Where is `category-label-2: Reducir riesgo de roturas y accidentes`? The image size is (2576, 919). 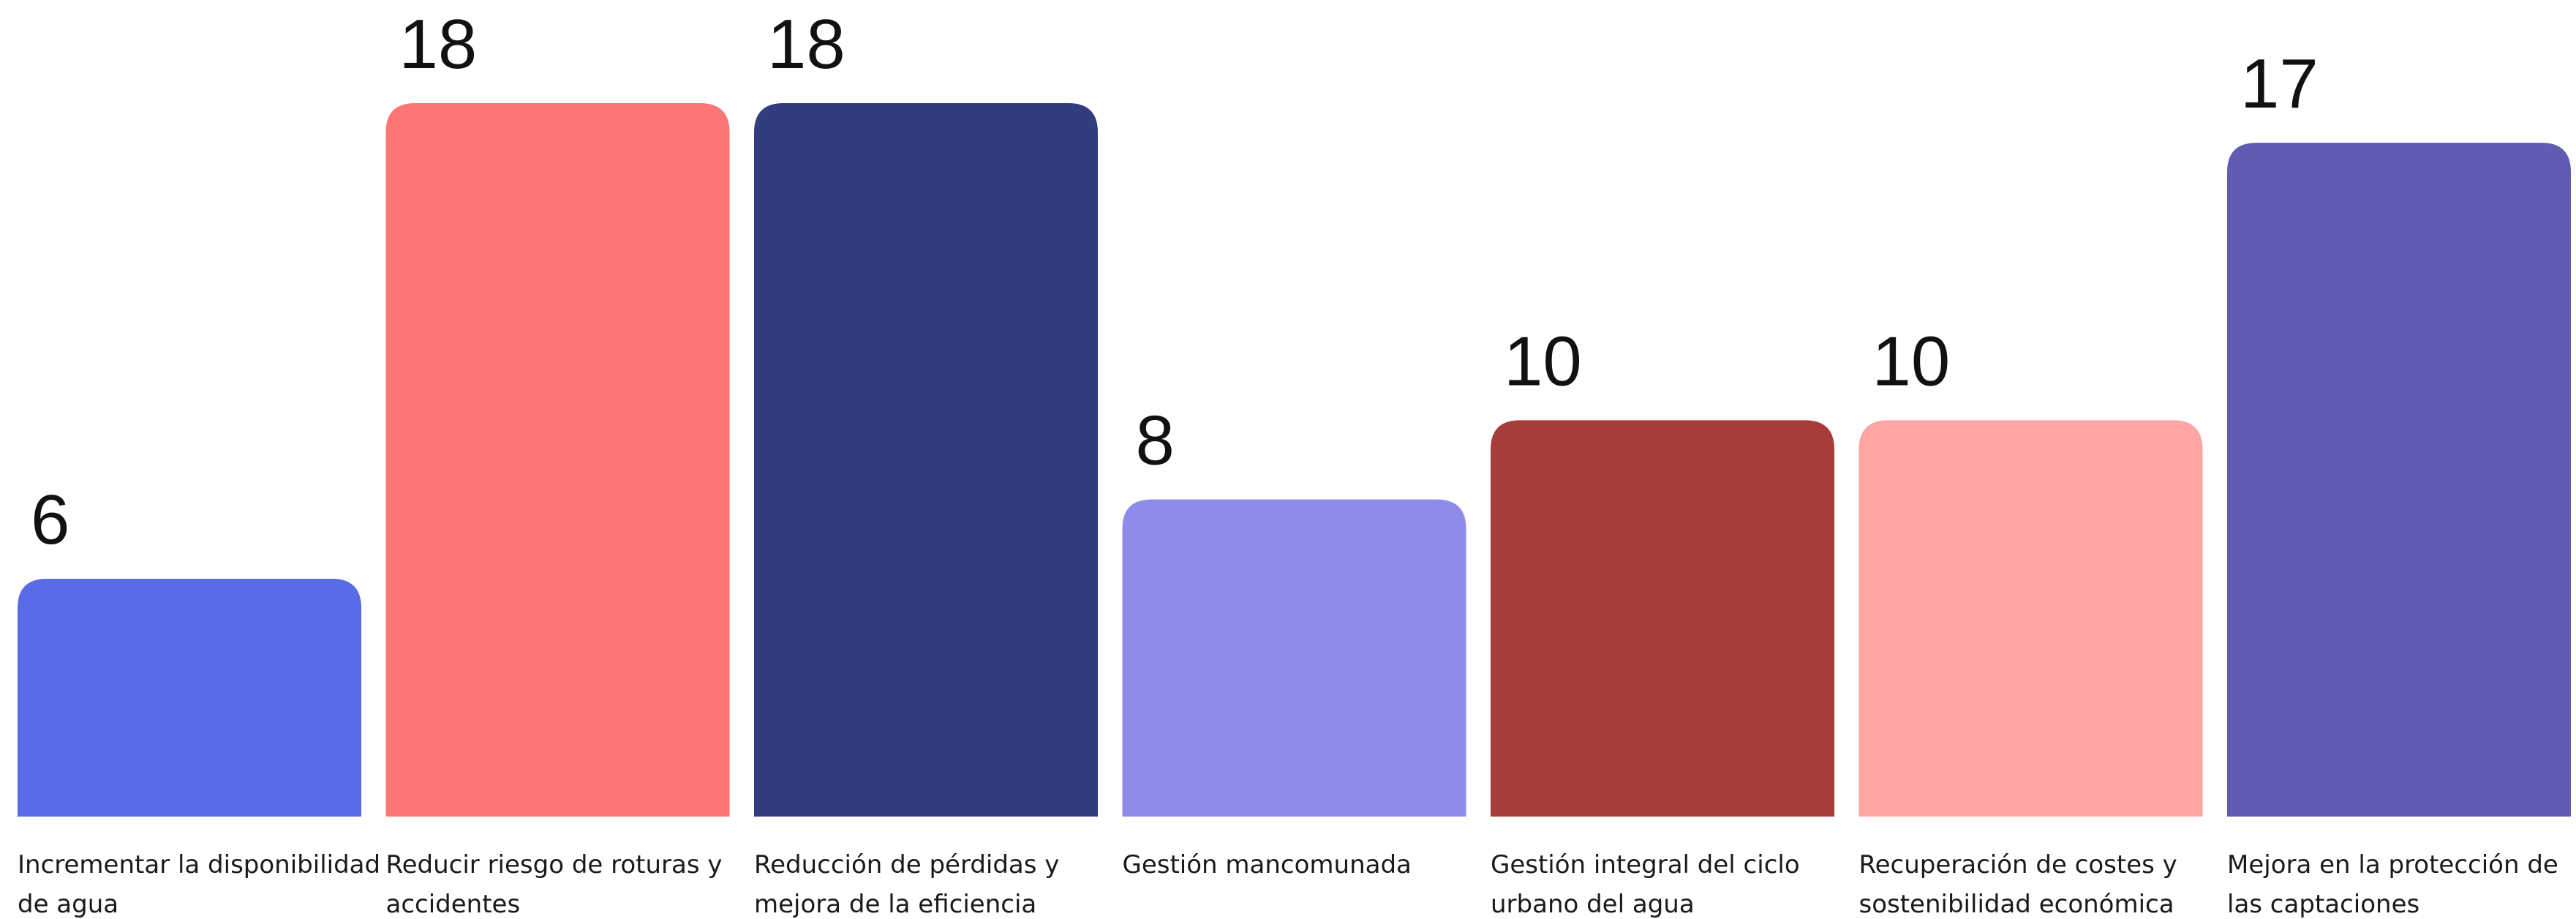 category-label-2: Reducir riesgo de roturas y accidentes is located at coordinates (554, 884).